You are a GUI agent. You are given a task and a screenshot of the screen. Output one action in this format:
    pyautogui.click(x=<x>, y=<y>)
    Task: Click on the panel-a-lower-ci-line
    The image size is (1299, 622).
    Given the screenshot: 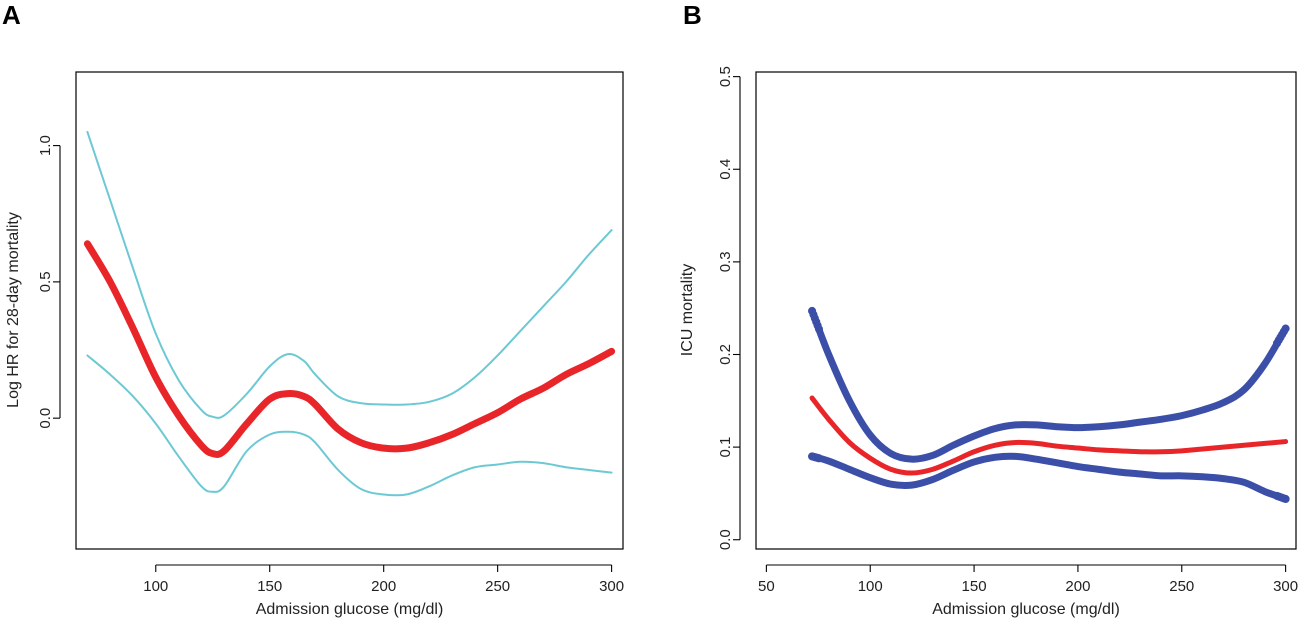 What is the action you would take?
    pyautogui.click(x=349, y=425)
    